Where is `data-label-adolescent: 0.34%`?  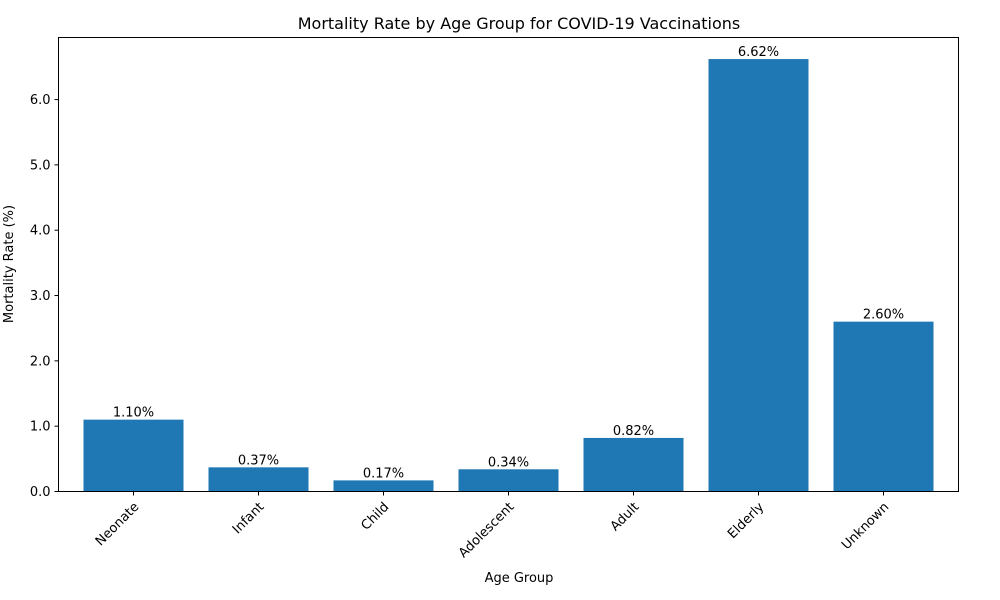 data-label-adolescent: 0.34% is located at coordinates (508, 462).